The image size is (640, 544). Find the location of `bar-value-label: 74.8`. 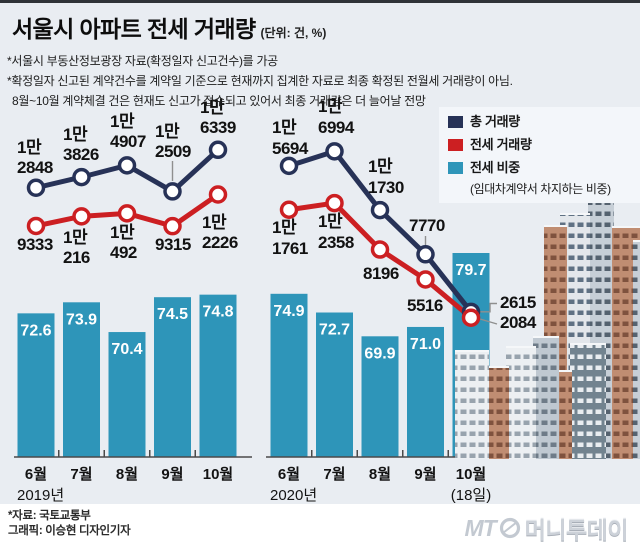

bar-value-label: 74.8 is located at coordinates (217, 312).